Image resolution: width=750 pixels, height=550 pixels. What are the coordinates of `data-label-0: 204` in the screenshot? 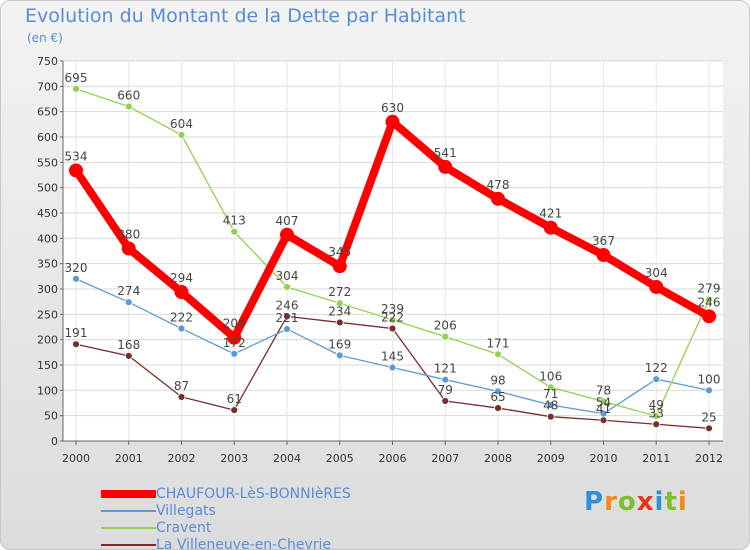 It's located at (234, 324).